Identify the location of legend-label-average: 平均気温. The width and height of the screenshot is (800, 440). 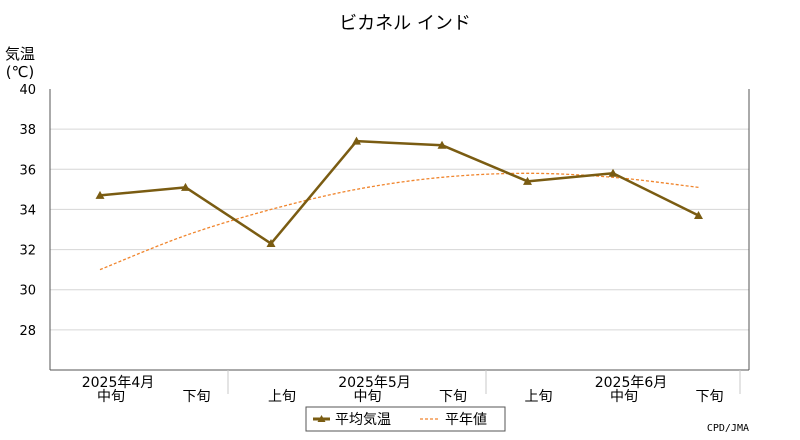
(363, 420).